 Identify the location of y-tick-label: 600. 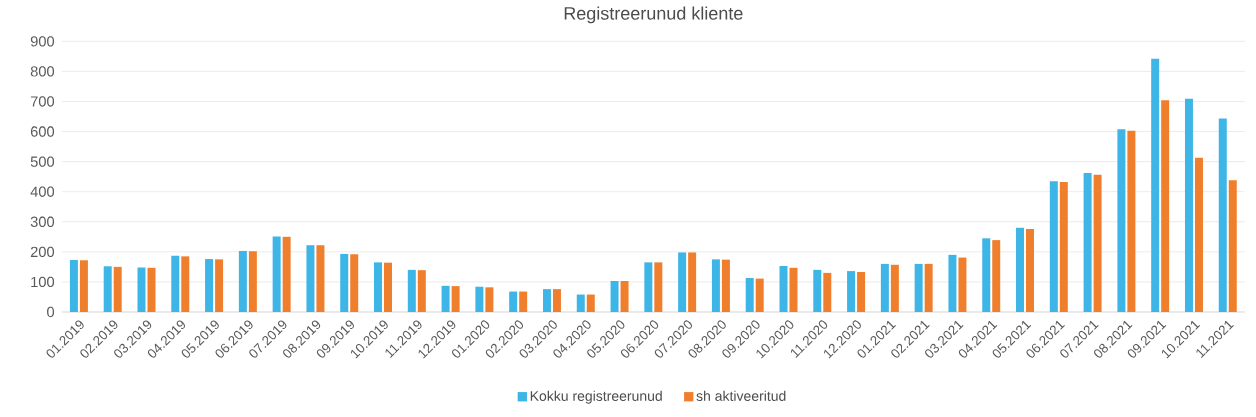
(42, 131).